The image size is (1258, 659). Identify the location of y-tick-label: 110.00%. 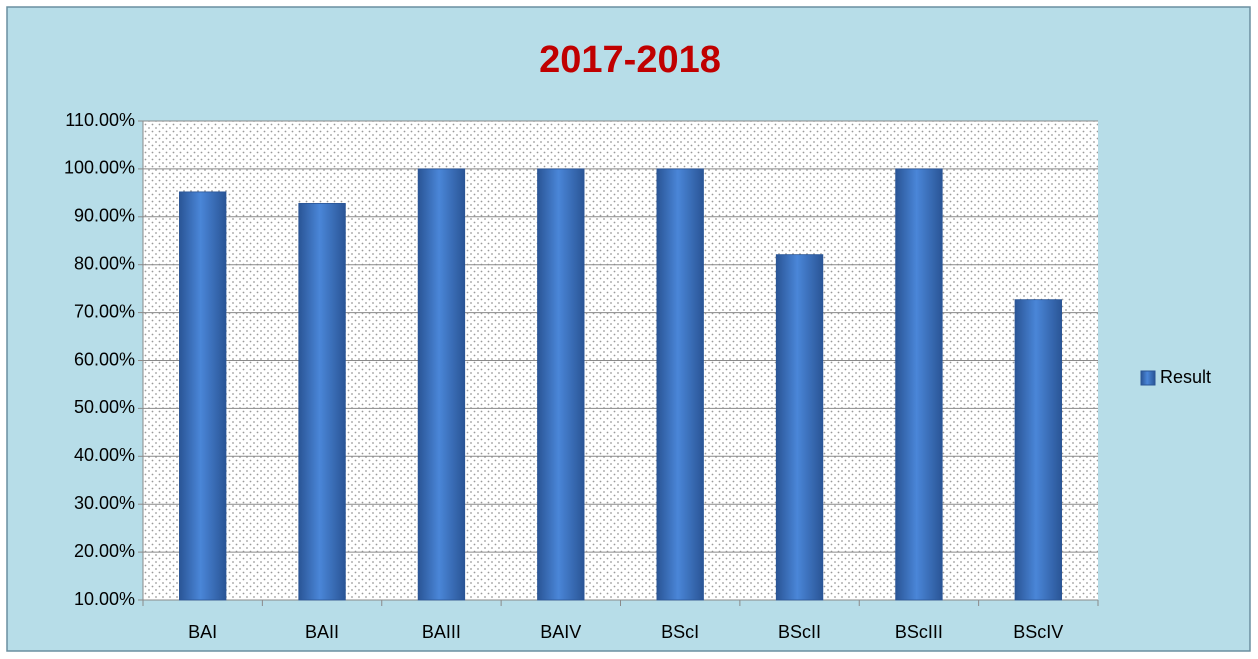
(100, 120).